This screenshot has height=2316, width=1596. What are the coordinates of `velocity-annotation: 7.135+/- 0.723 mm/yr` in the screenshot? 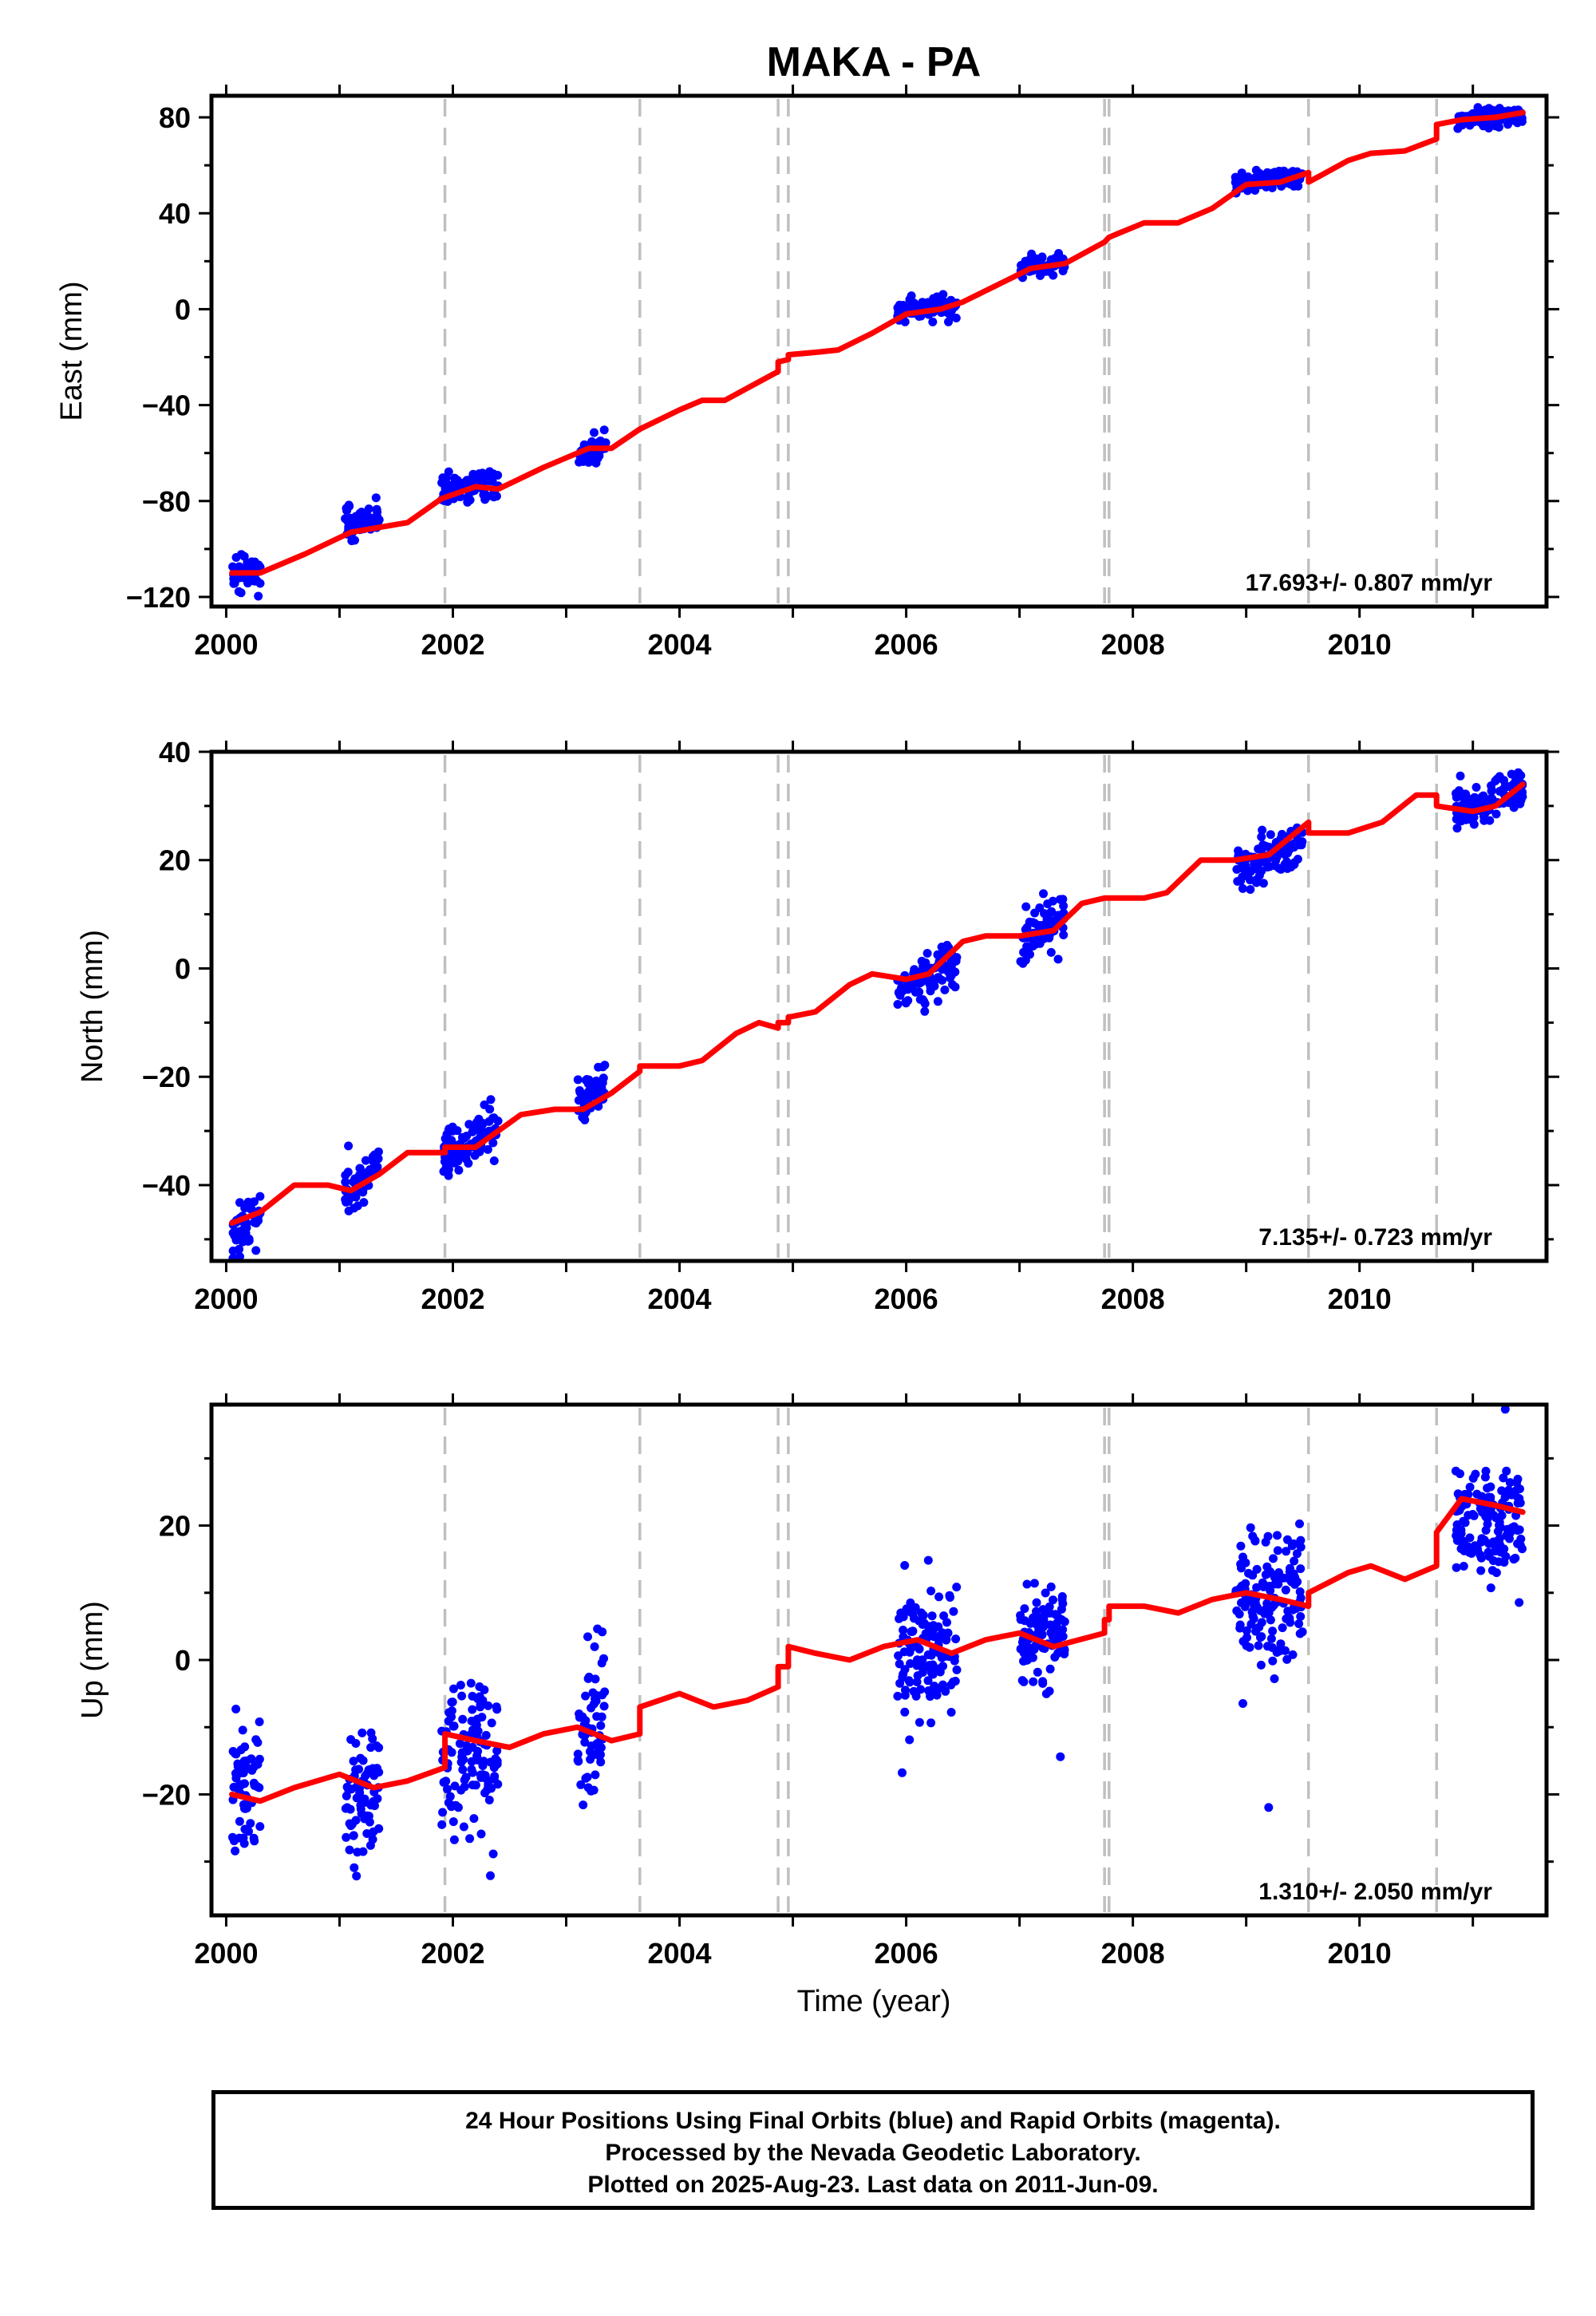 It's located at (1375, 1237).